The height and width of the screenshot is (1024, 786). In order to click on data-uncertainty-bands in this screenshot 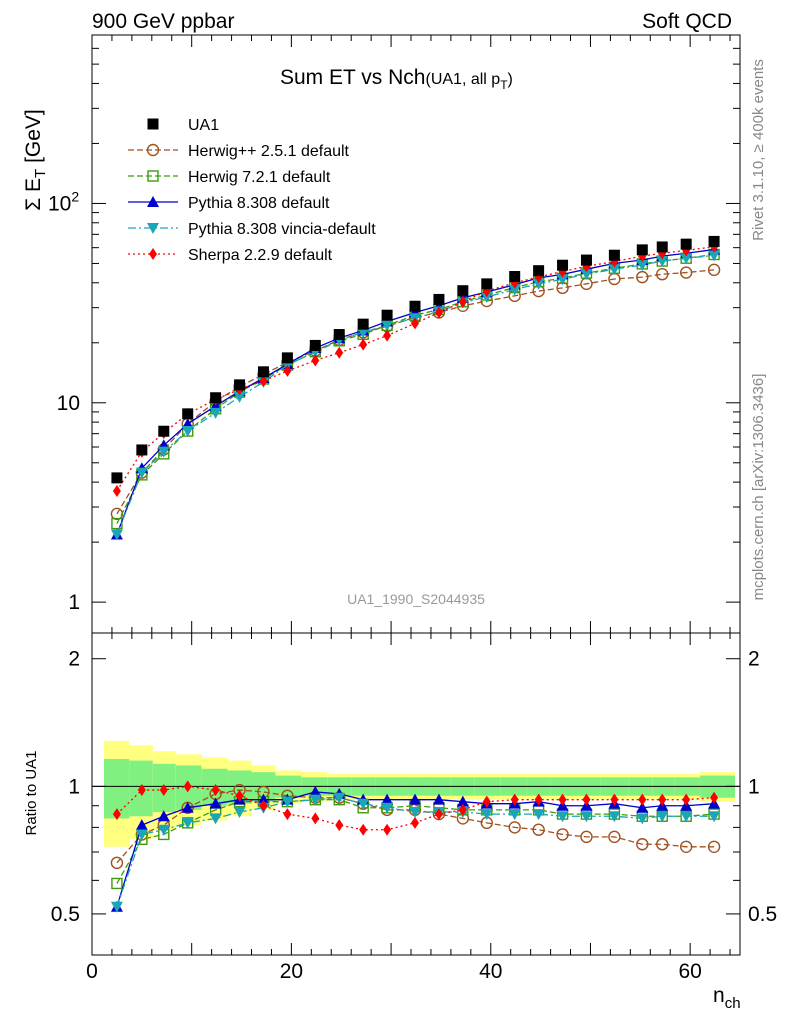, I will do `click(416, 793)`.